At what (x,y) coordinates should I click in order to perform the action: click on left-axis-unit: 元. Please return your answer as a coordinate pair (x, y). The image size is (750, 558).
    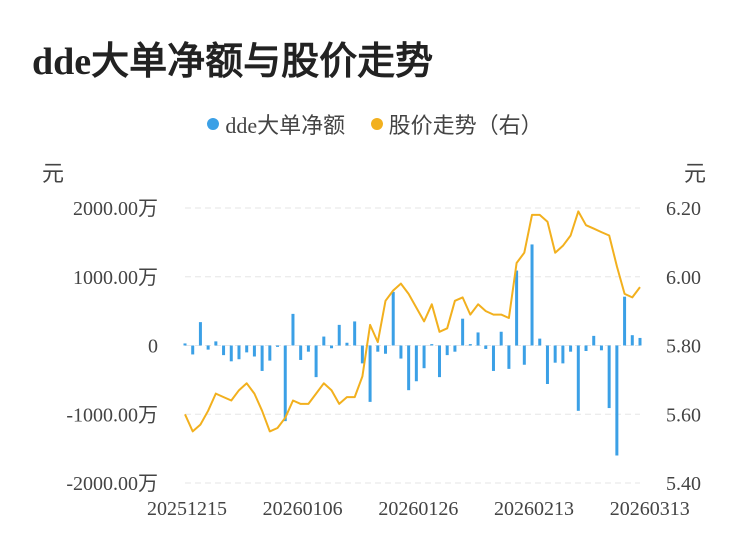
    Looking at the image, I should click on (53, 173).